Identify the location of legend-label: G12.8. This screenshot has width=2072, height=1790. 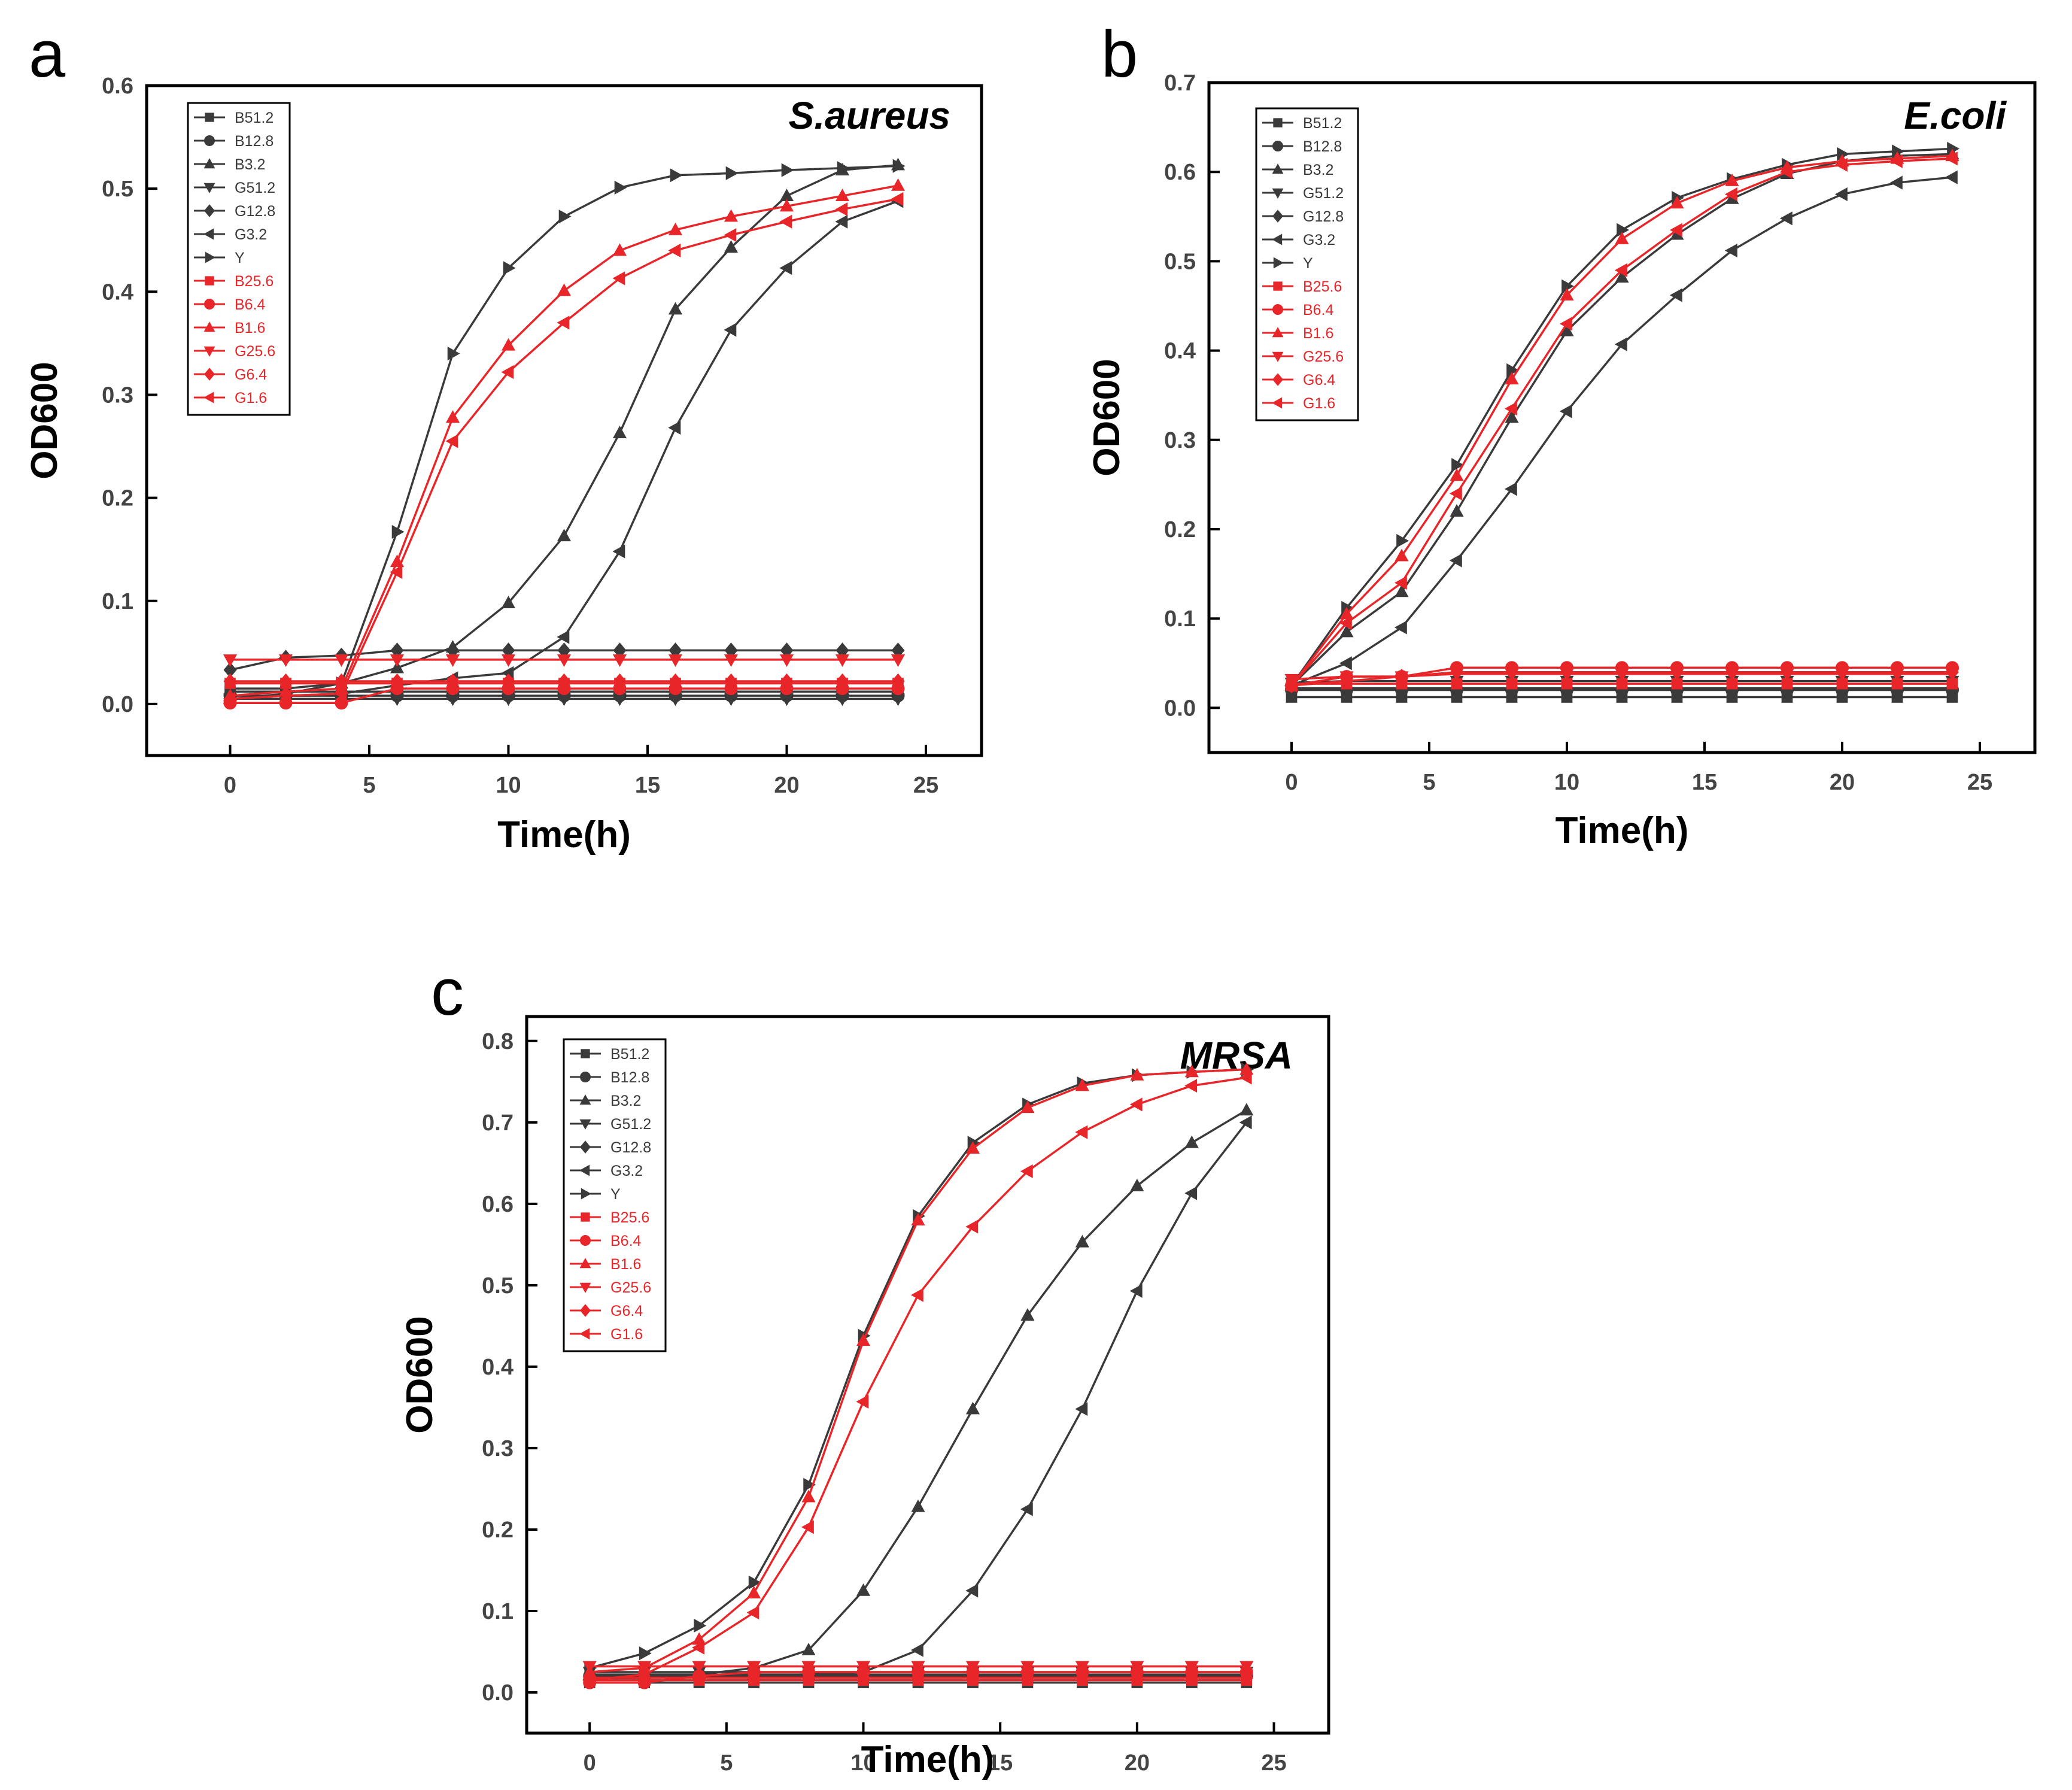
(630, 1147).